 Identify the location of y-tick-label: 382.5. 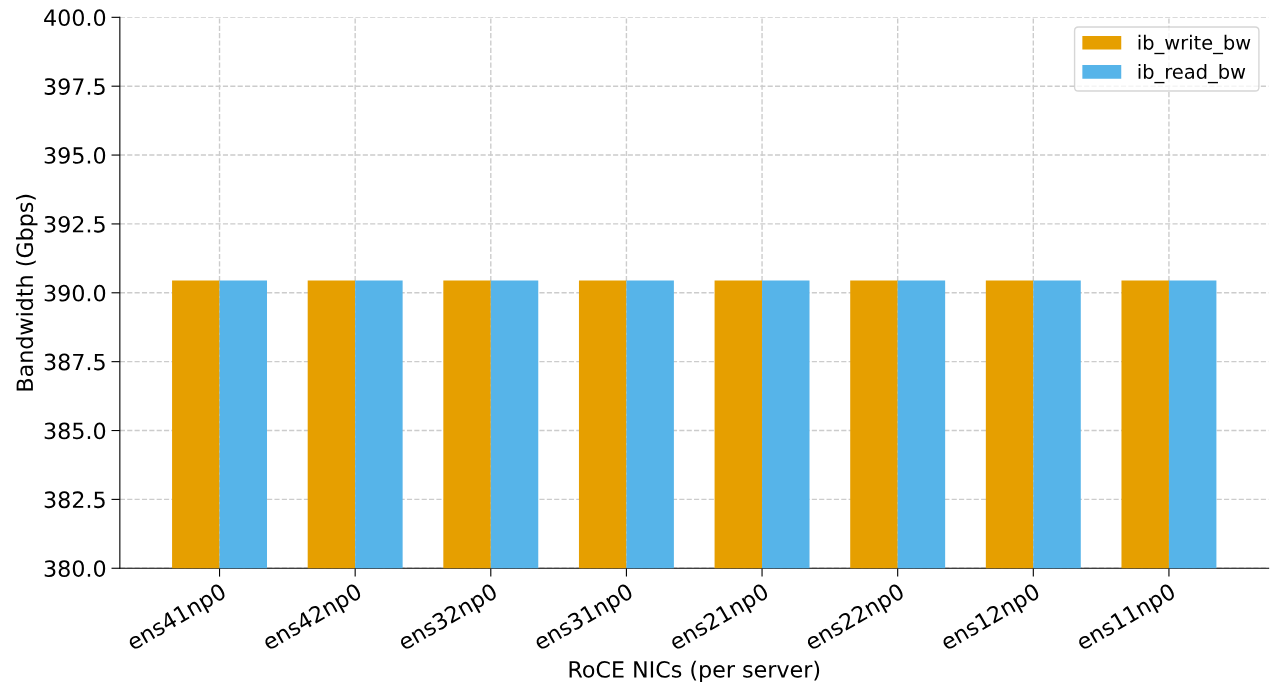
(74, 500).